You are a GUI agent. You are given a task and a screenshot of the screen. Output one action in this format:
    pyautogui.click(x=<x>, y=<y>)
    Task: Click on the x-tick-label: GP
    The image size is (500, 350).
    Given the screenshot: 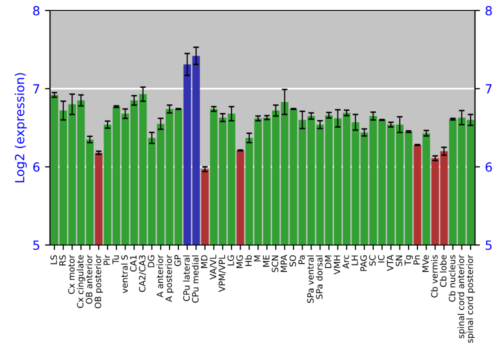 What is the action you would take?
    pyautogui.click(x=177, y=260)
    